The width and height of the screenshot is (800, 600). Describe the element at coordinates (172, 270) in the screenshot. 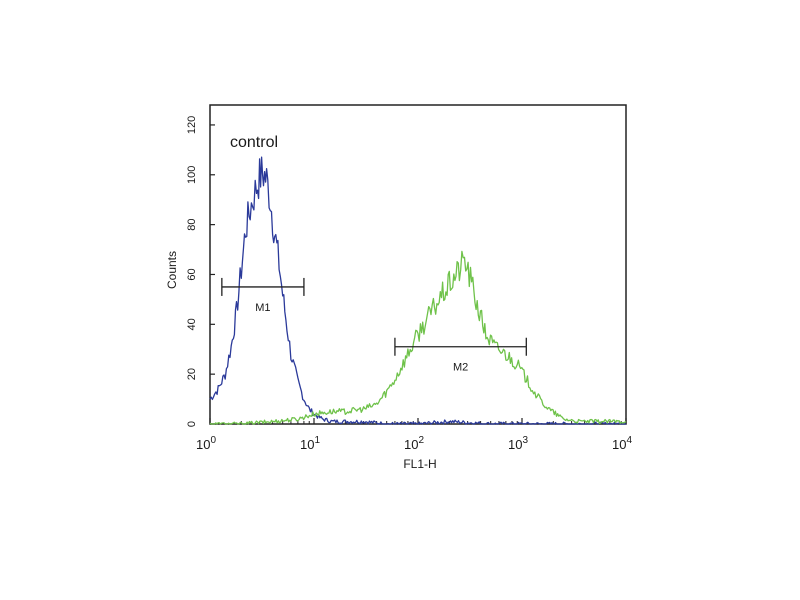

I see `y-axis-label: Counts` at that location.